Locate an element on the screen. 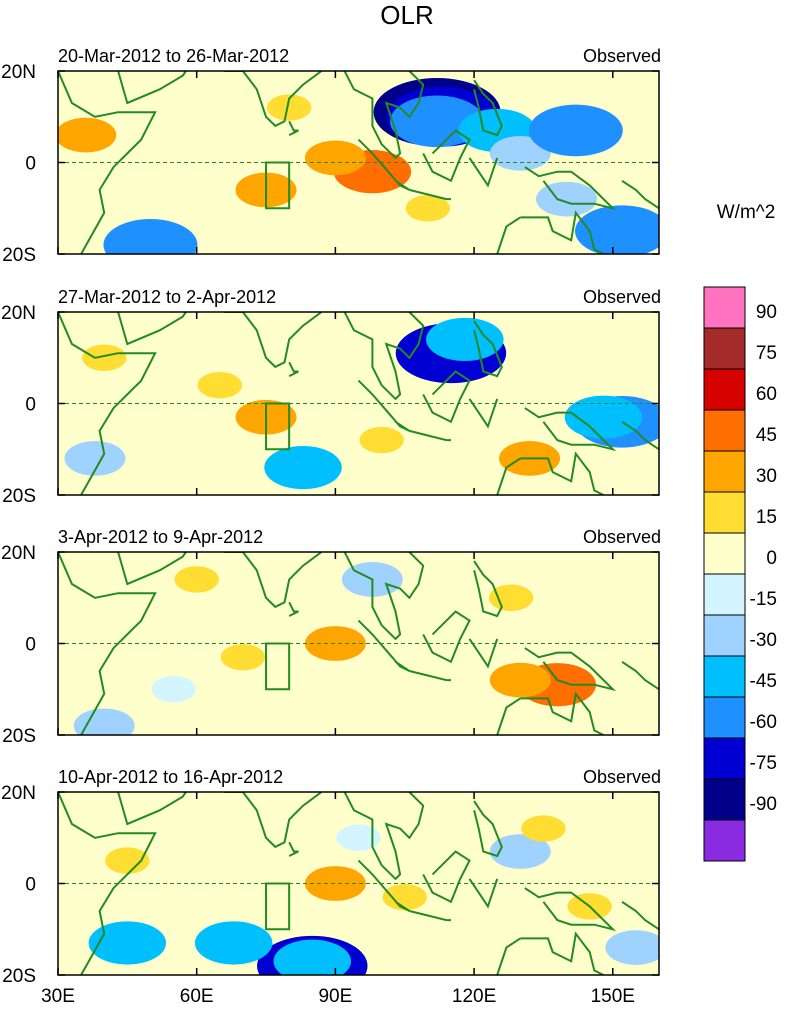 The width and height of the screenshot is (791, 1013). colorbar: 90 75 60 45 30 15 0 -15 -30 -45 -60 -75 -90 is located at coordinates (740, 574).